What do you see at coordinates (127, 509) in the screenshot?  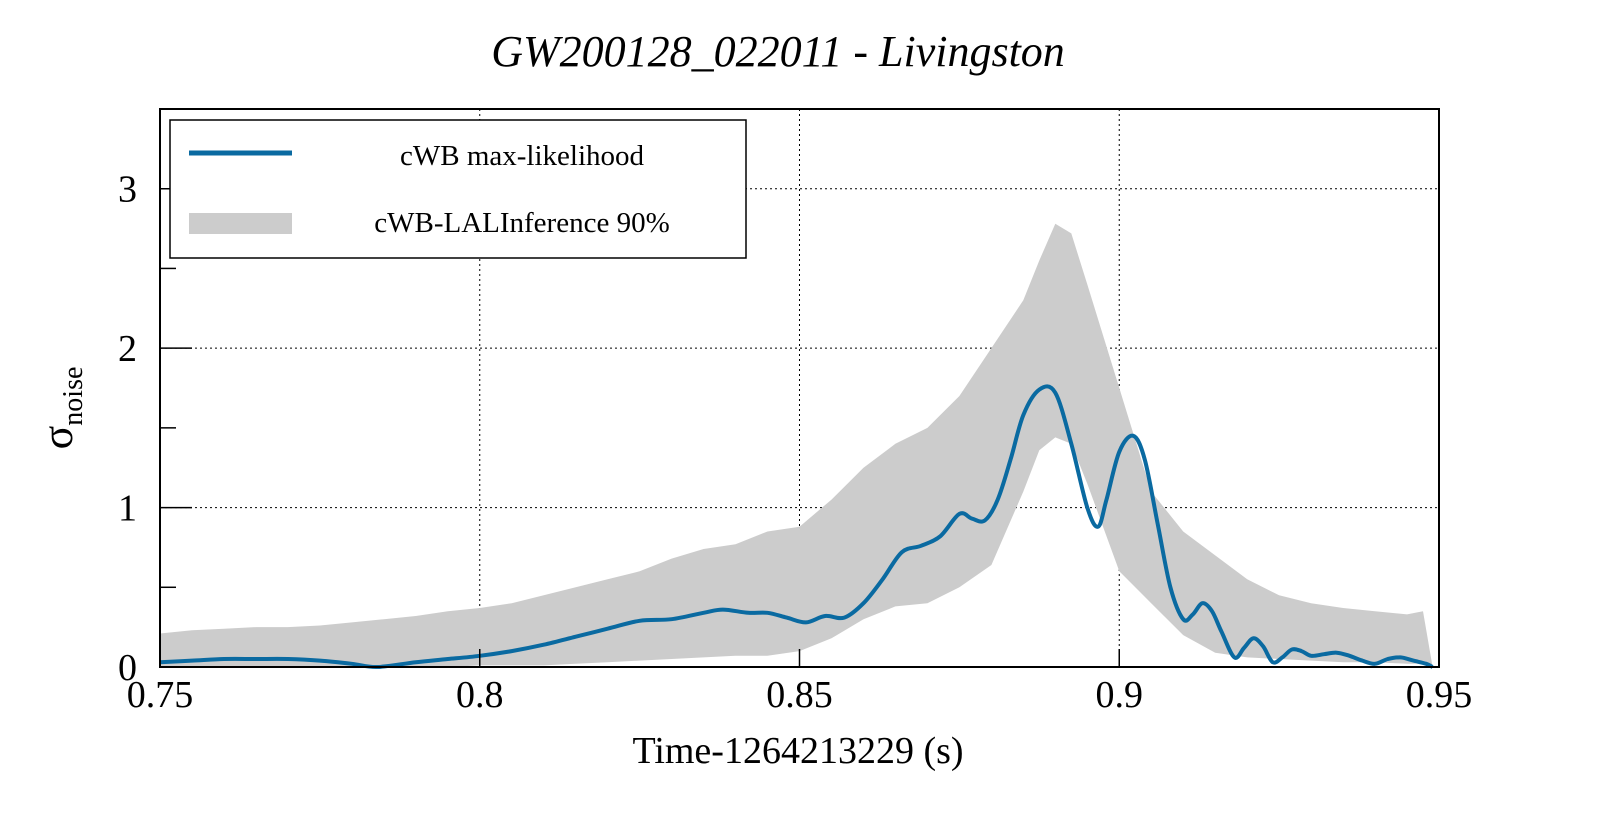 I see `y-tick-label: 1` at bounding box center [127, 509].